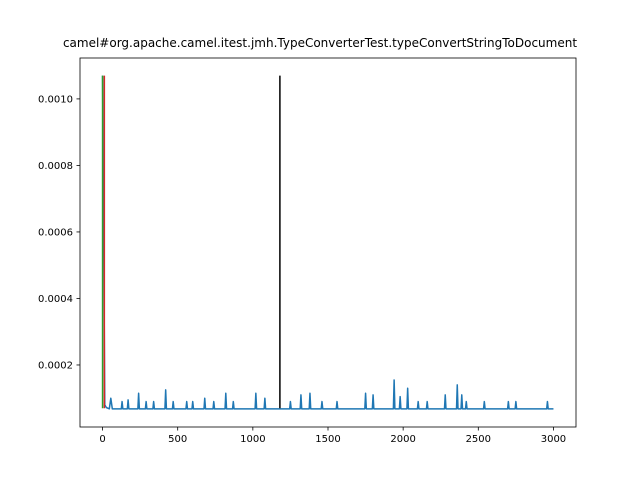 The height and width of the screenshot is (480, 640). I want to click on y-tick-label: 0.0004, so click(55, 299).